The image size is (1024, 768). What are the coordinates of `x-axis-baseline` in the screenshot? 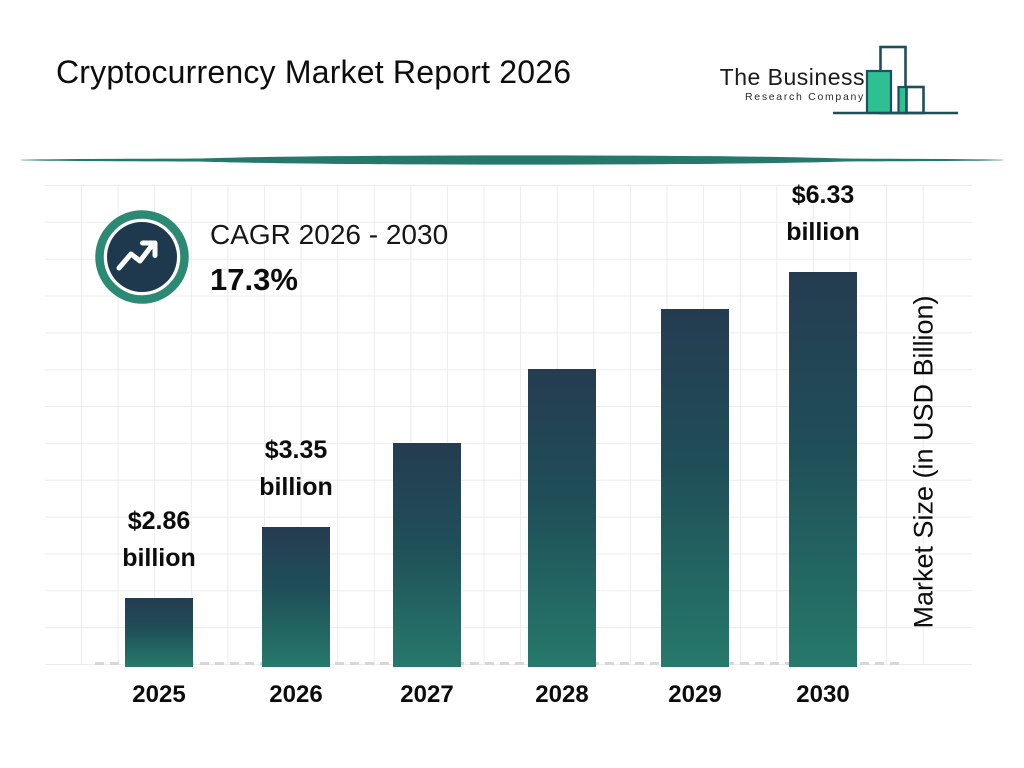 It's located at (500, 663).